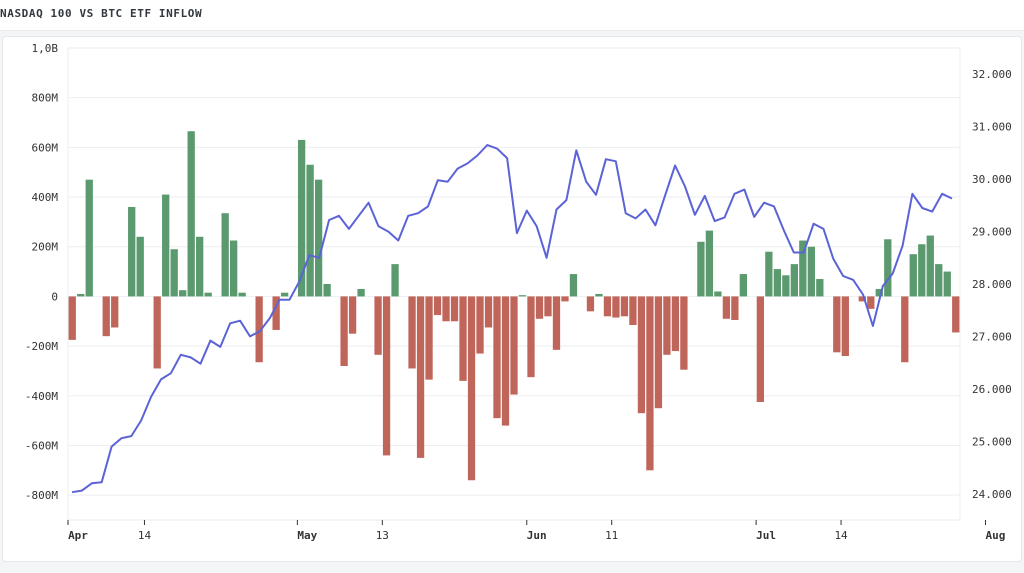 The width and height of the screenshot is (1024, 573). What do you see at coordinates (992, 232) in the screenshot?
I see `right-tick-label: 29.000` at bounding box center [992, 232].